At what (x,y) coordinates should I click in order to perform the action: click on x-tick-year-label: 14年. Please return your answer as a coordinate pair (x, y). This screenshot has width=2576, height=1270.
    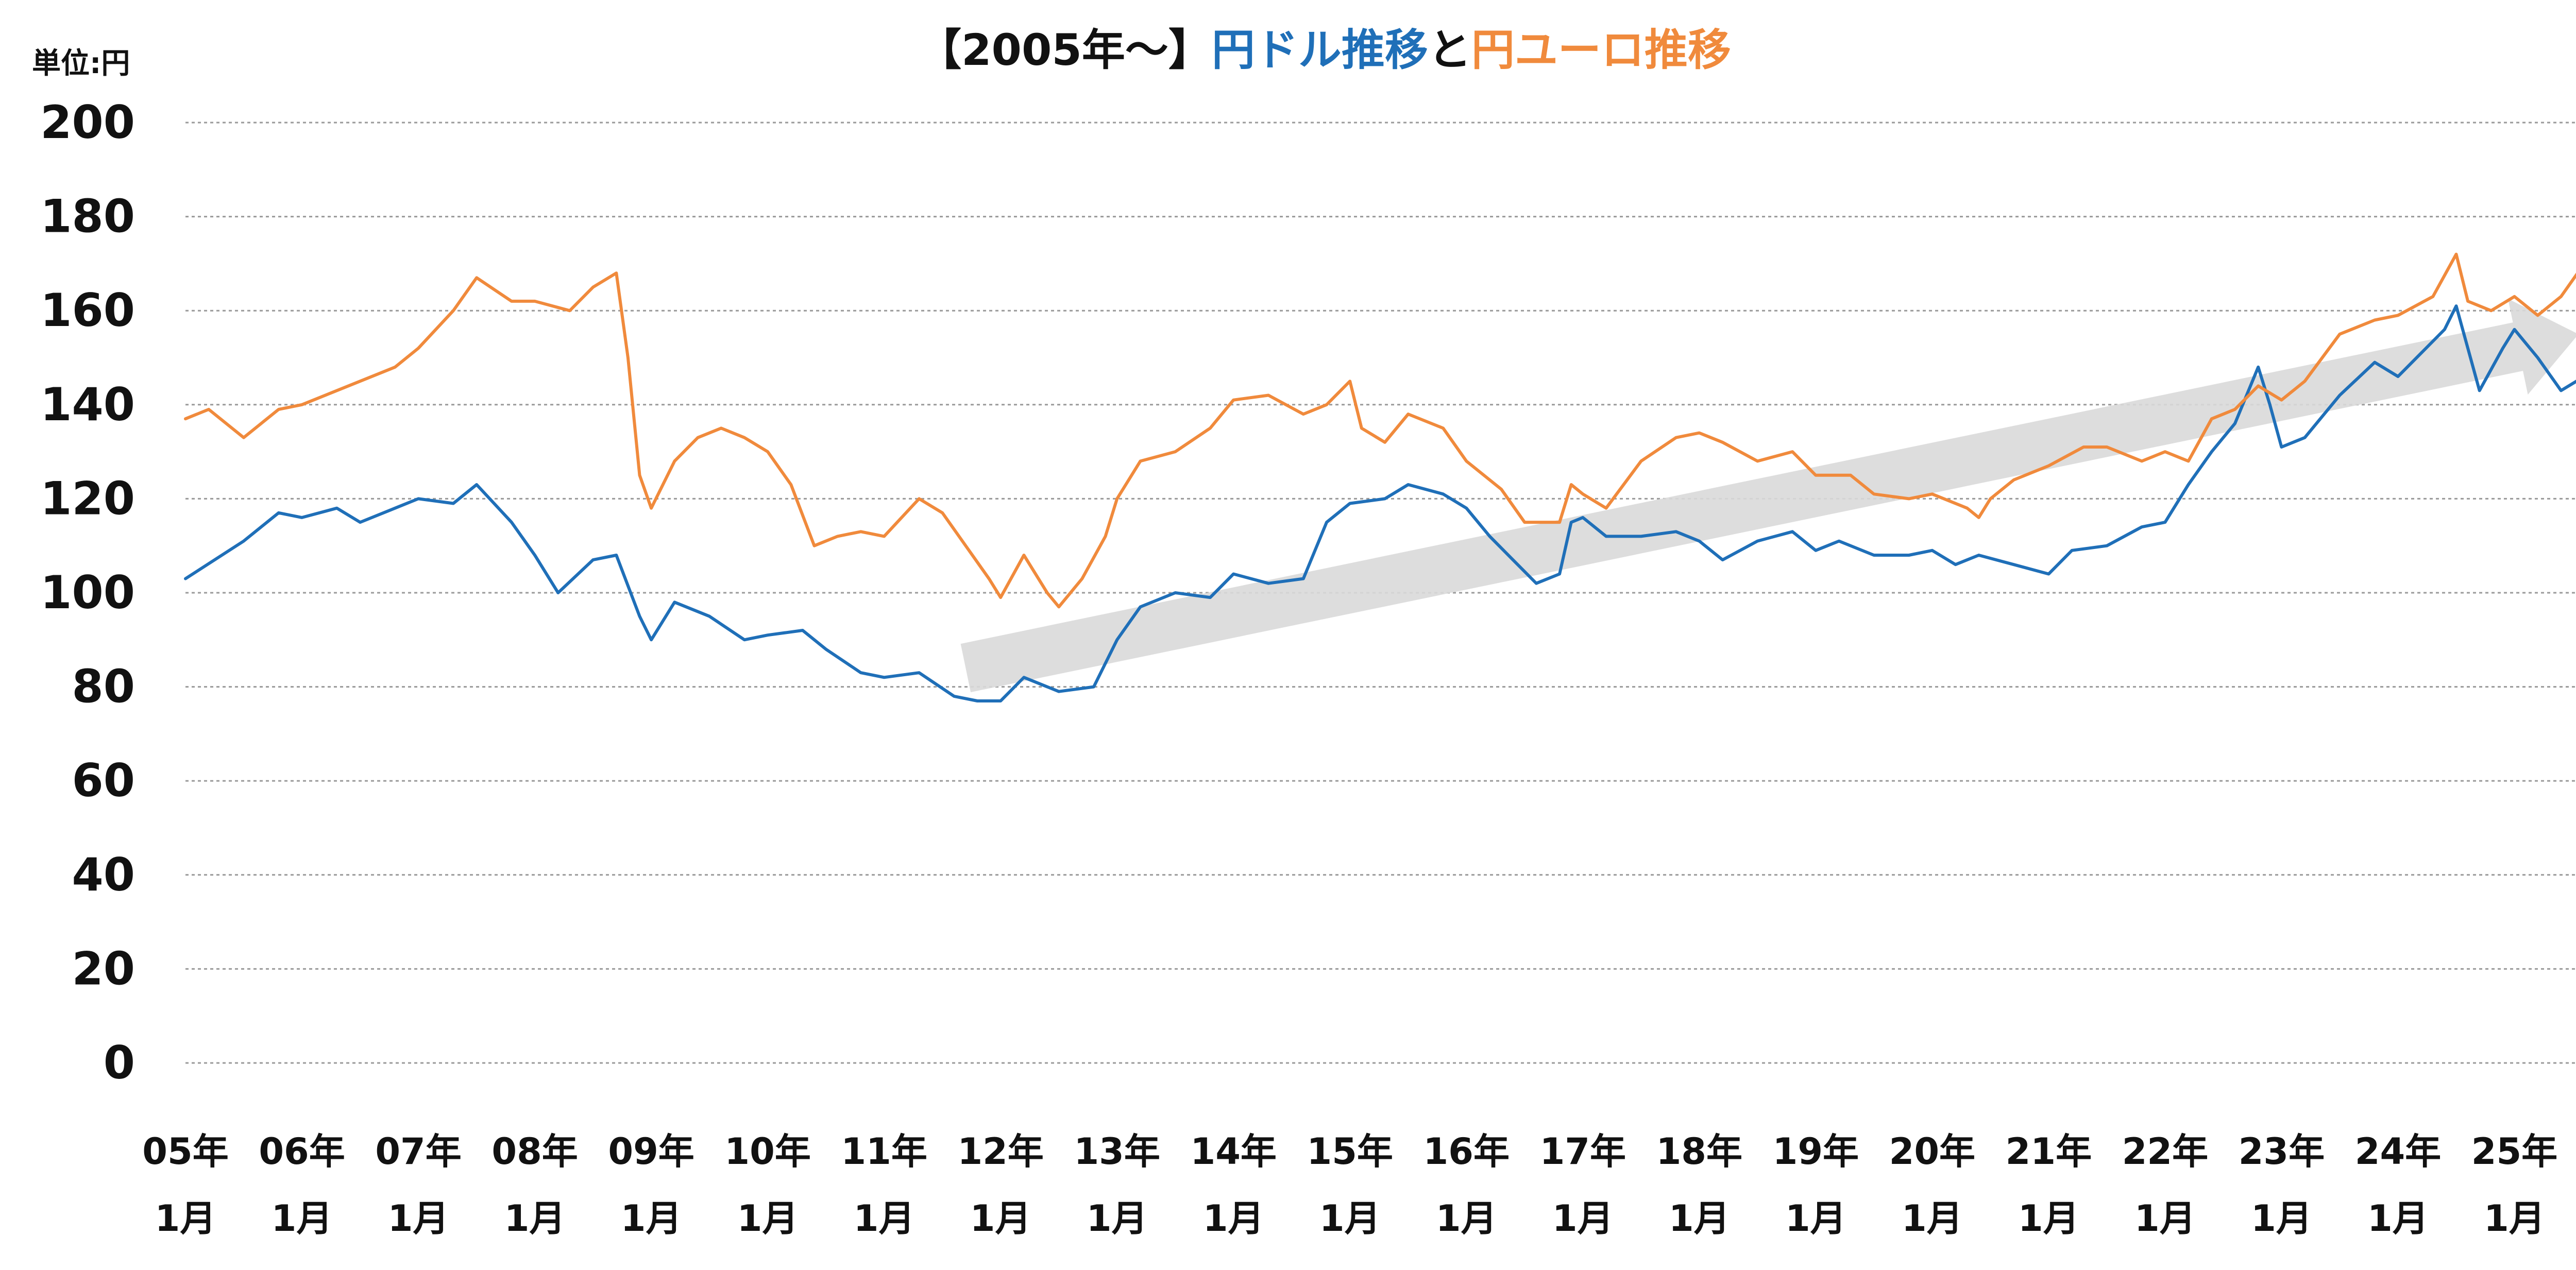
    Looking at the image, I should click on (1234, 1152).